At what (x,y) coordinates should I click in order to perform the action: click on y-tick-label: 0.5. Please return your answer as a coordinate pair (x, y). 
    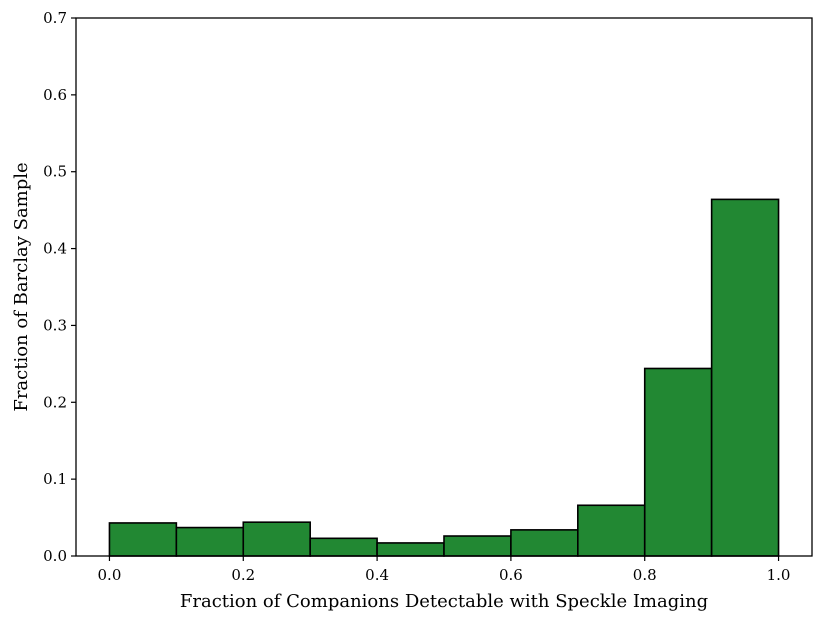
    Looking at the image, I should click on (55, 172).